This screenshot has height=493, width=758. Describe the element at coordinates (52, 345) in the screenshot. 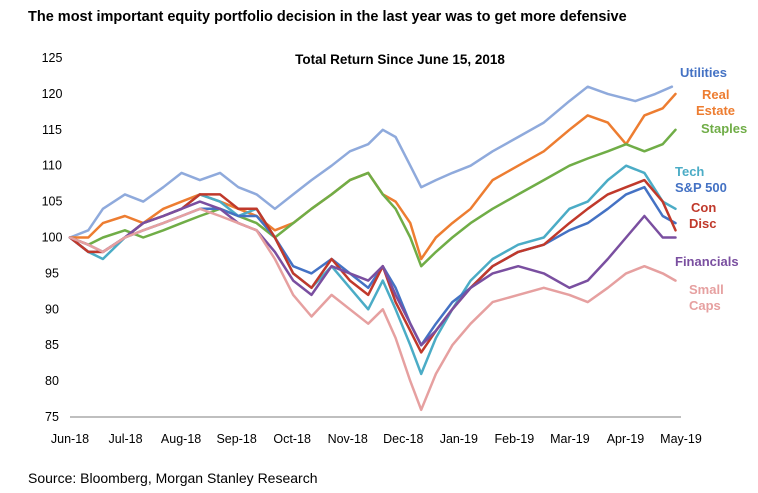

I see `y-tick-label: 85` at that location.